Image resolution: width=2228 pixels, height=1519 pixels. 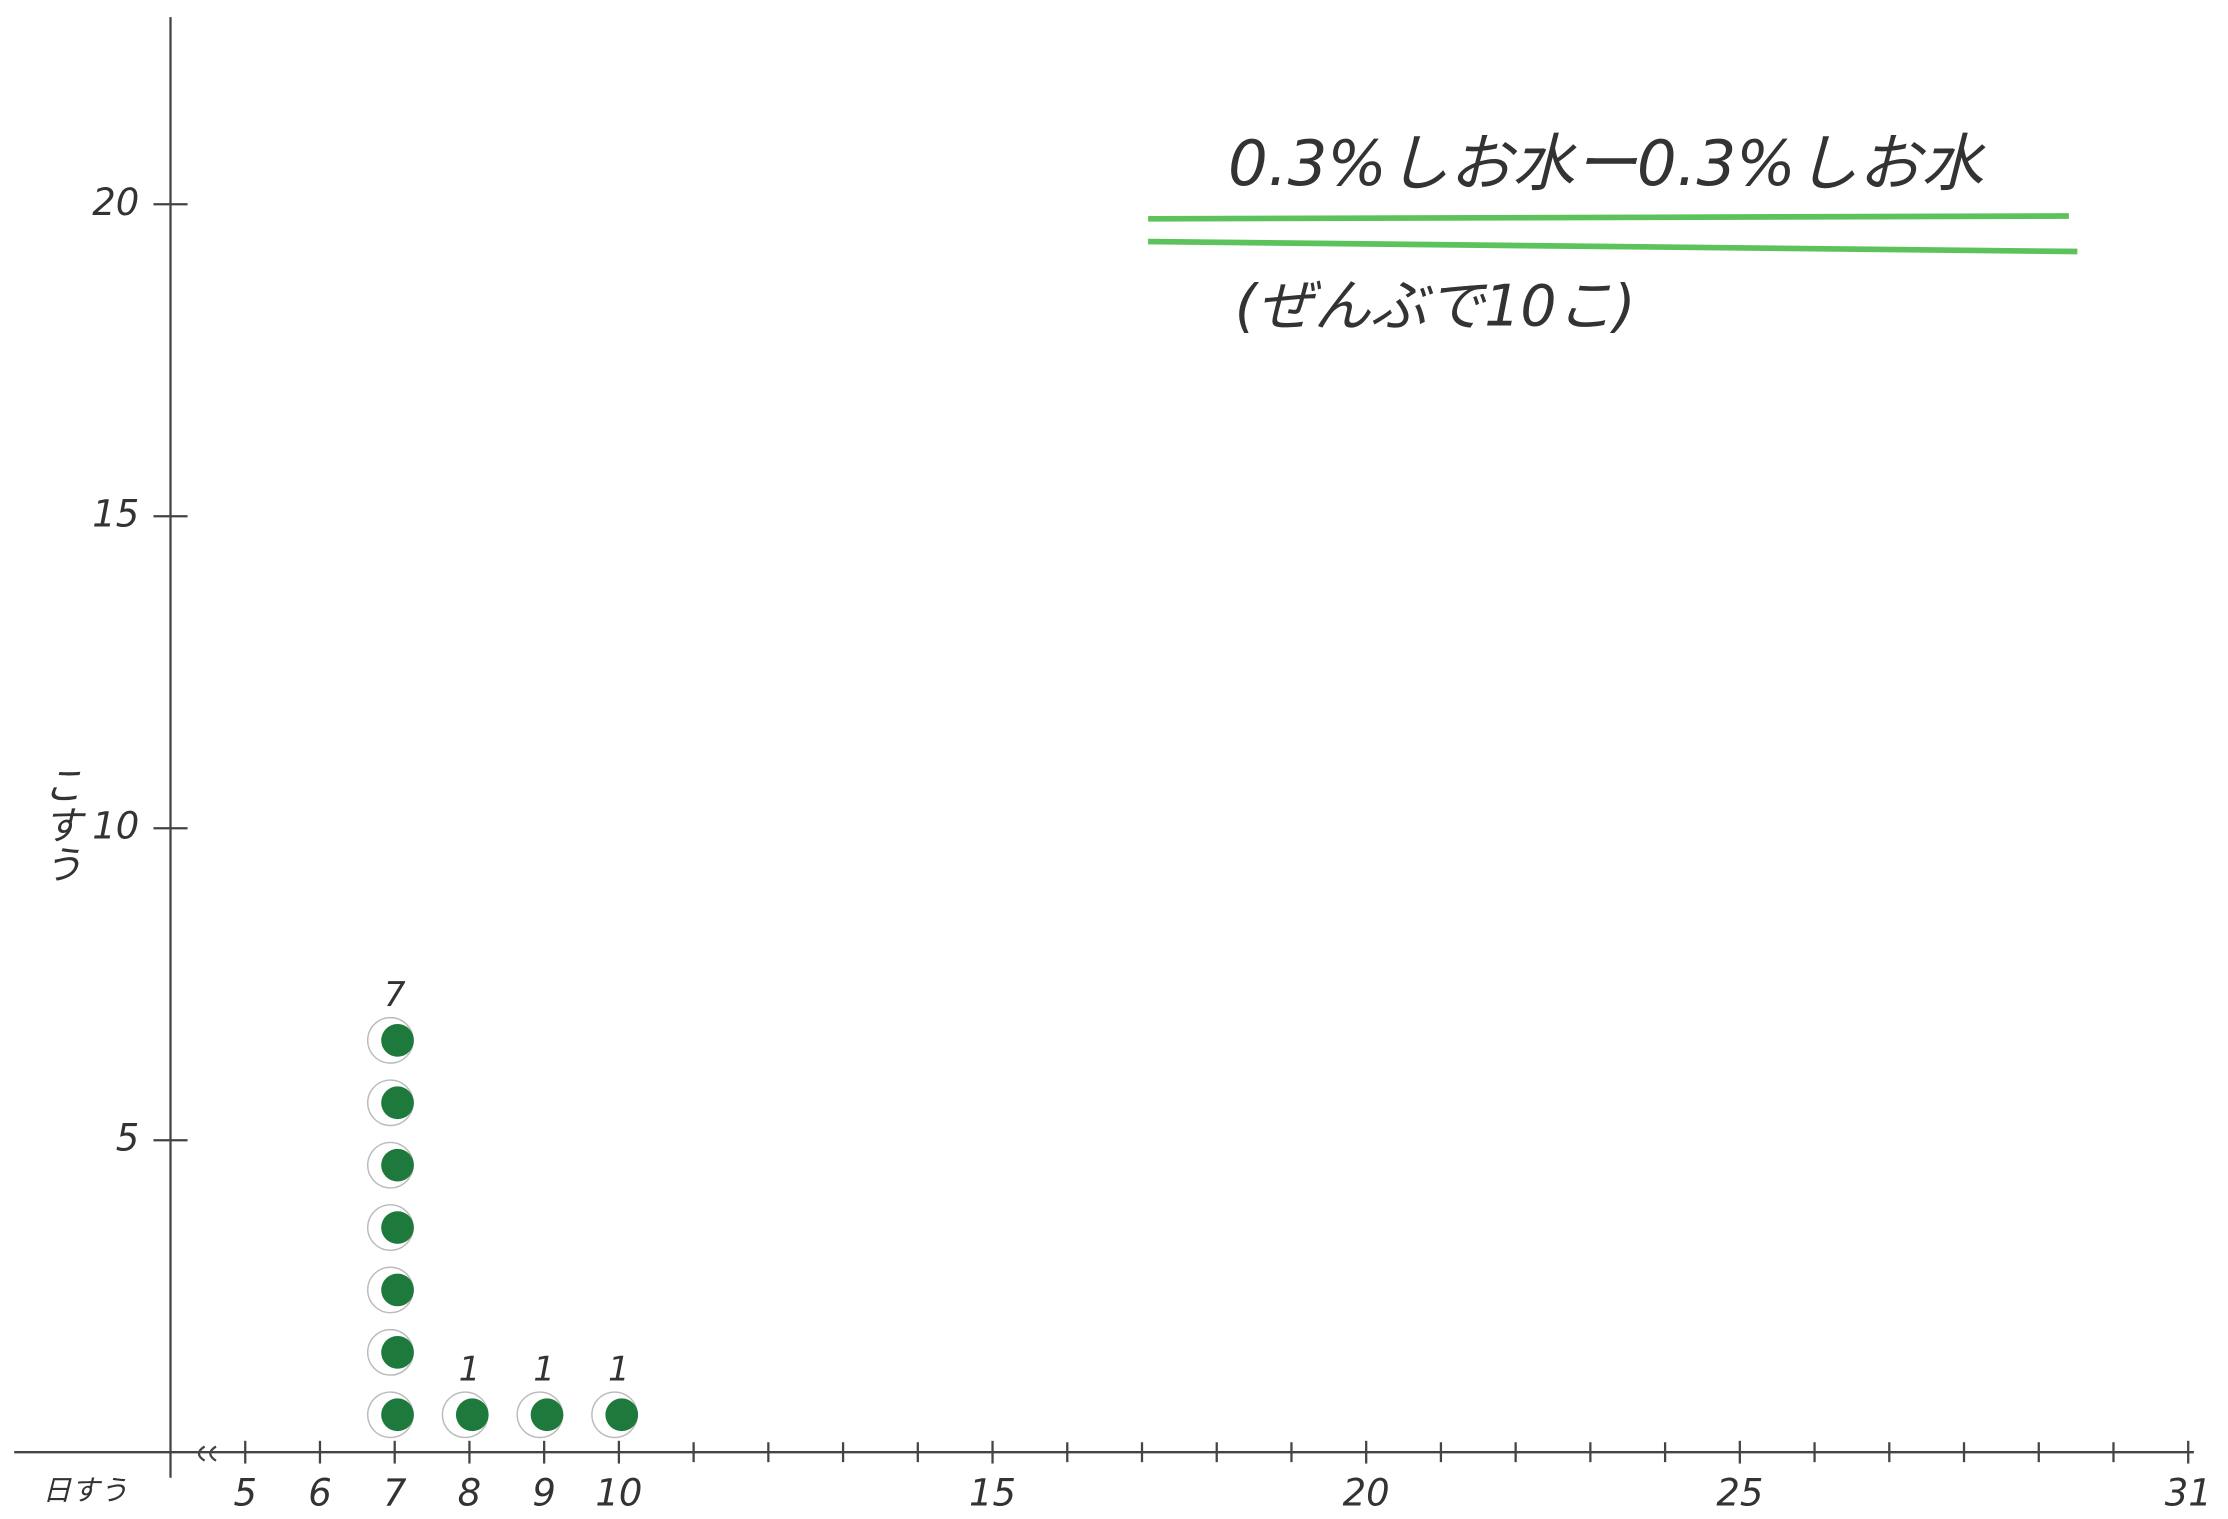 What do you see at coordinates (1739, 1492) in the screenshot?
I see `x-tick-label: 25` at bounding box center [1739, 1492].